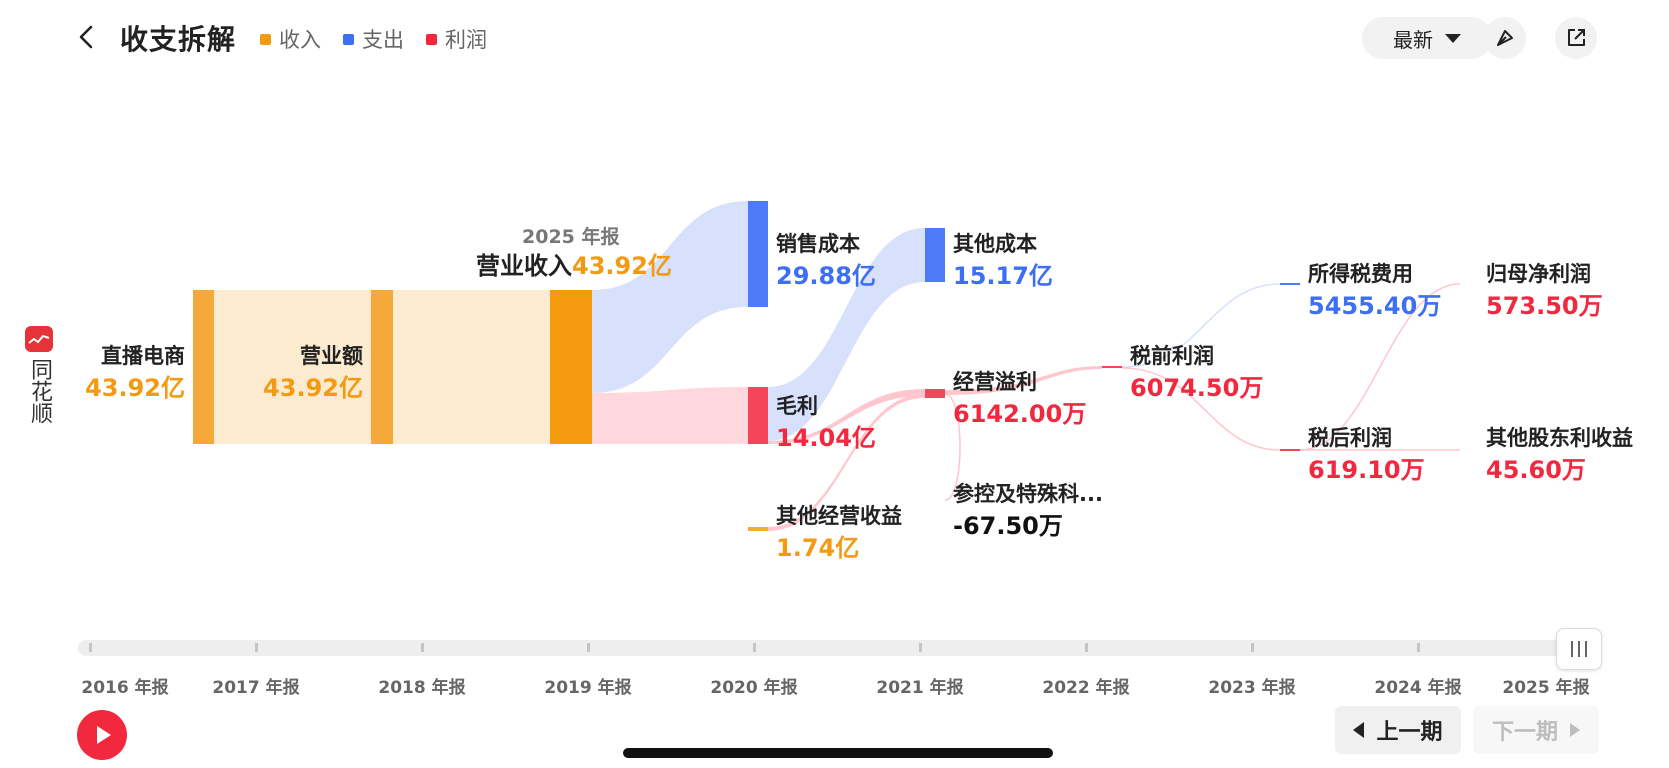  I want to click on flow-op-surplus-to-pretax, so click(1023, 380).